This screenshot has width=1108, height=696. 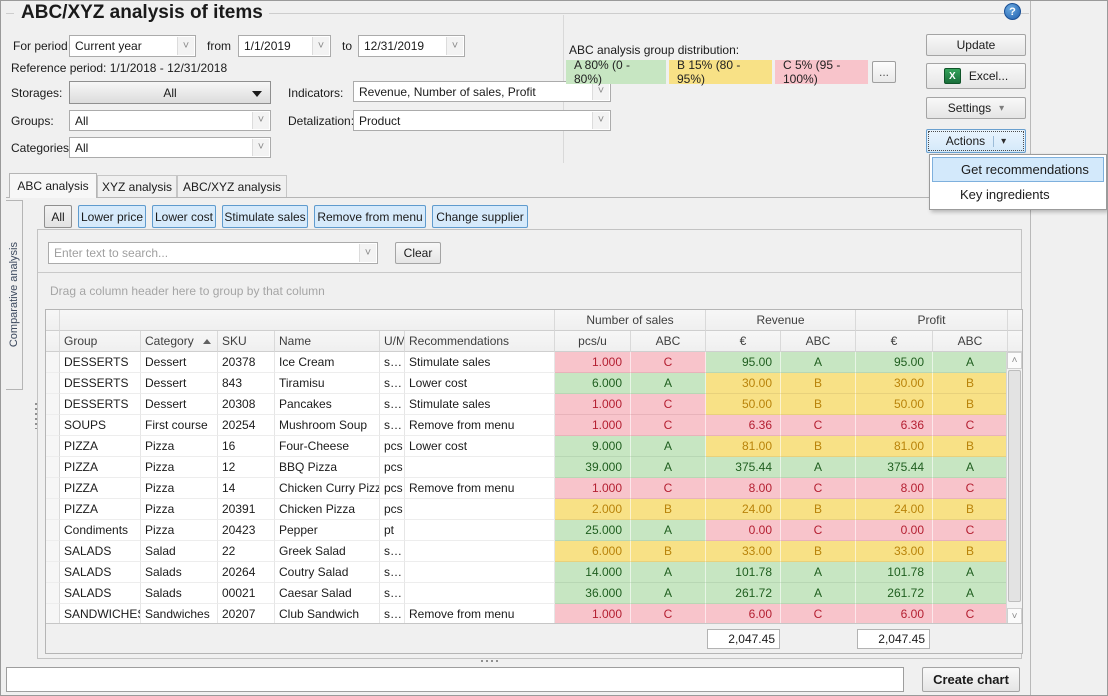 I want to click on header-sales-abc: ABC, so click(x=668, y=341).